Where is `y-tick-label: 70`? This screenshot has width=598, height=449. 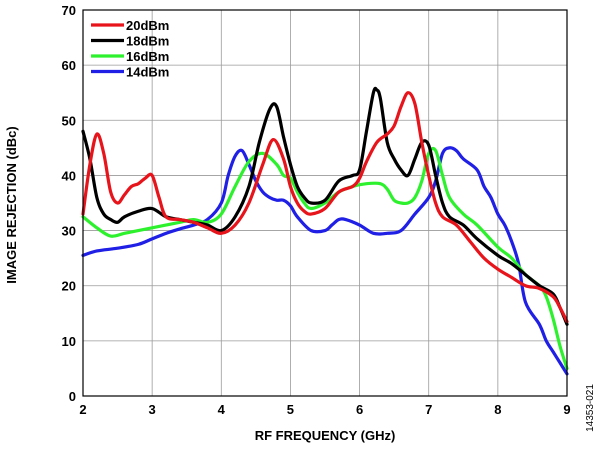 y-tick-label: 70 is located at coordinates (69, 10).